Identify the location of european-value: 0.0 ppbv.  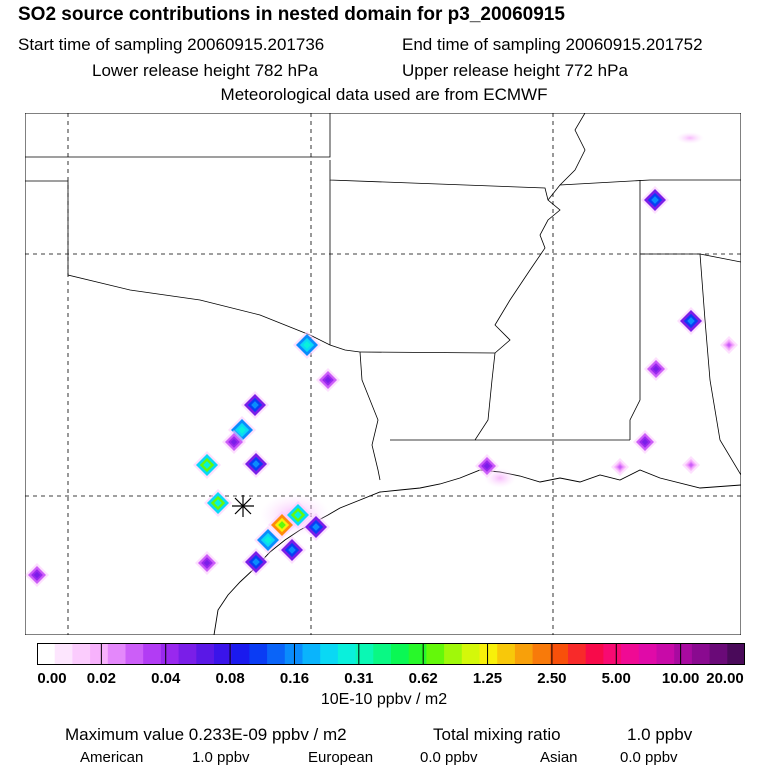
(449, 757).